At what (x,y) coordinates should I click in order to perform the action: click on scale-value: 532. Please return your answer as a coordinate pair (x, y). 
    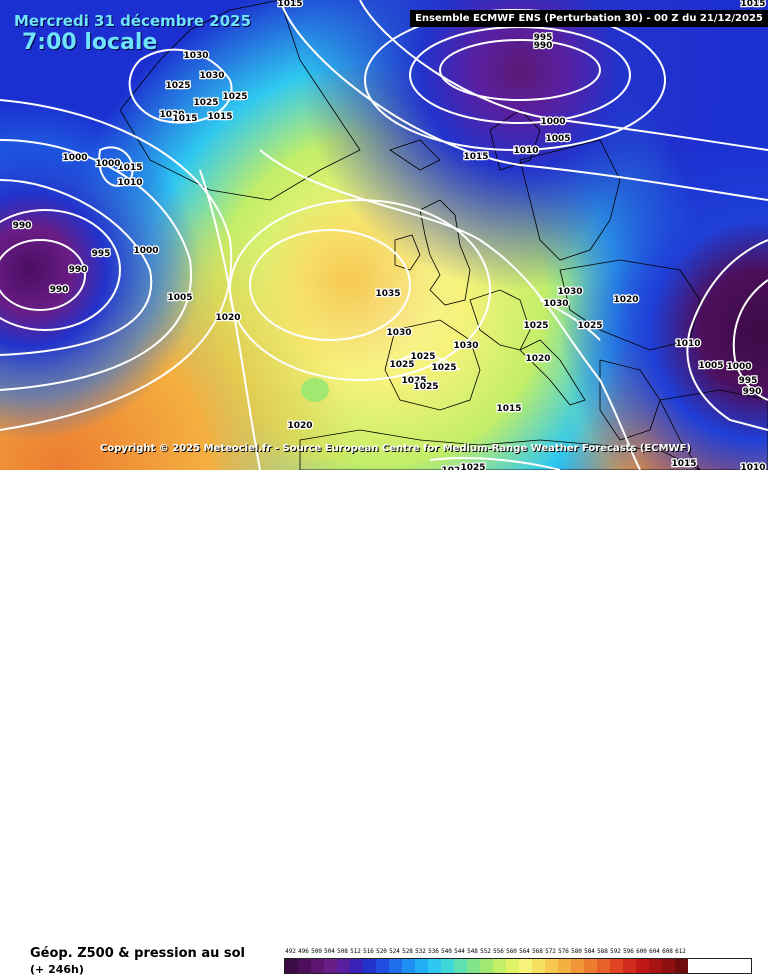
    Looking at the image, I should click on (420, 951).